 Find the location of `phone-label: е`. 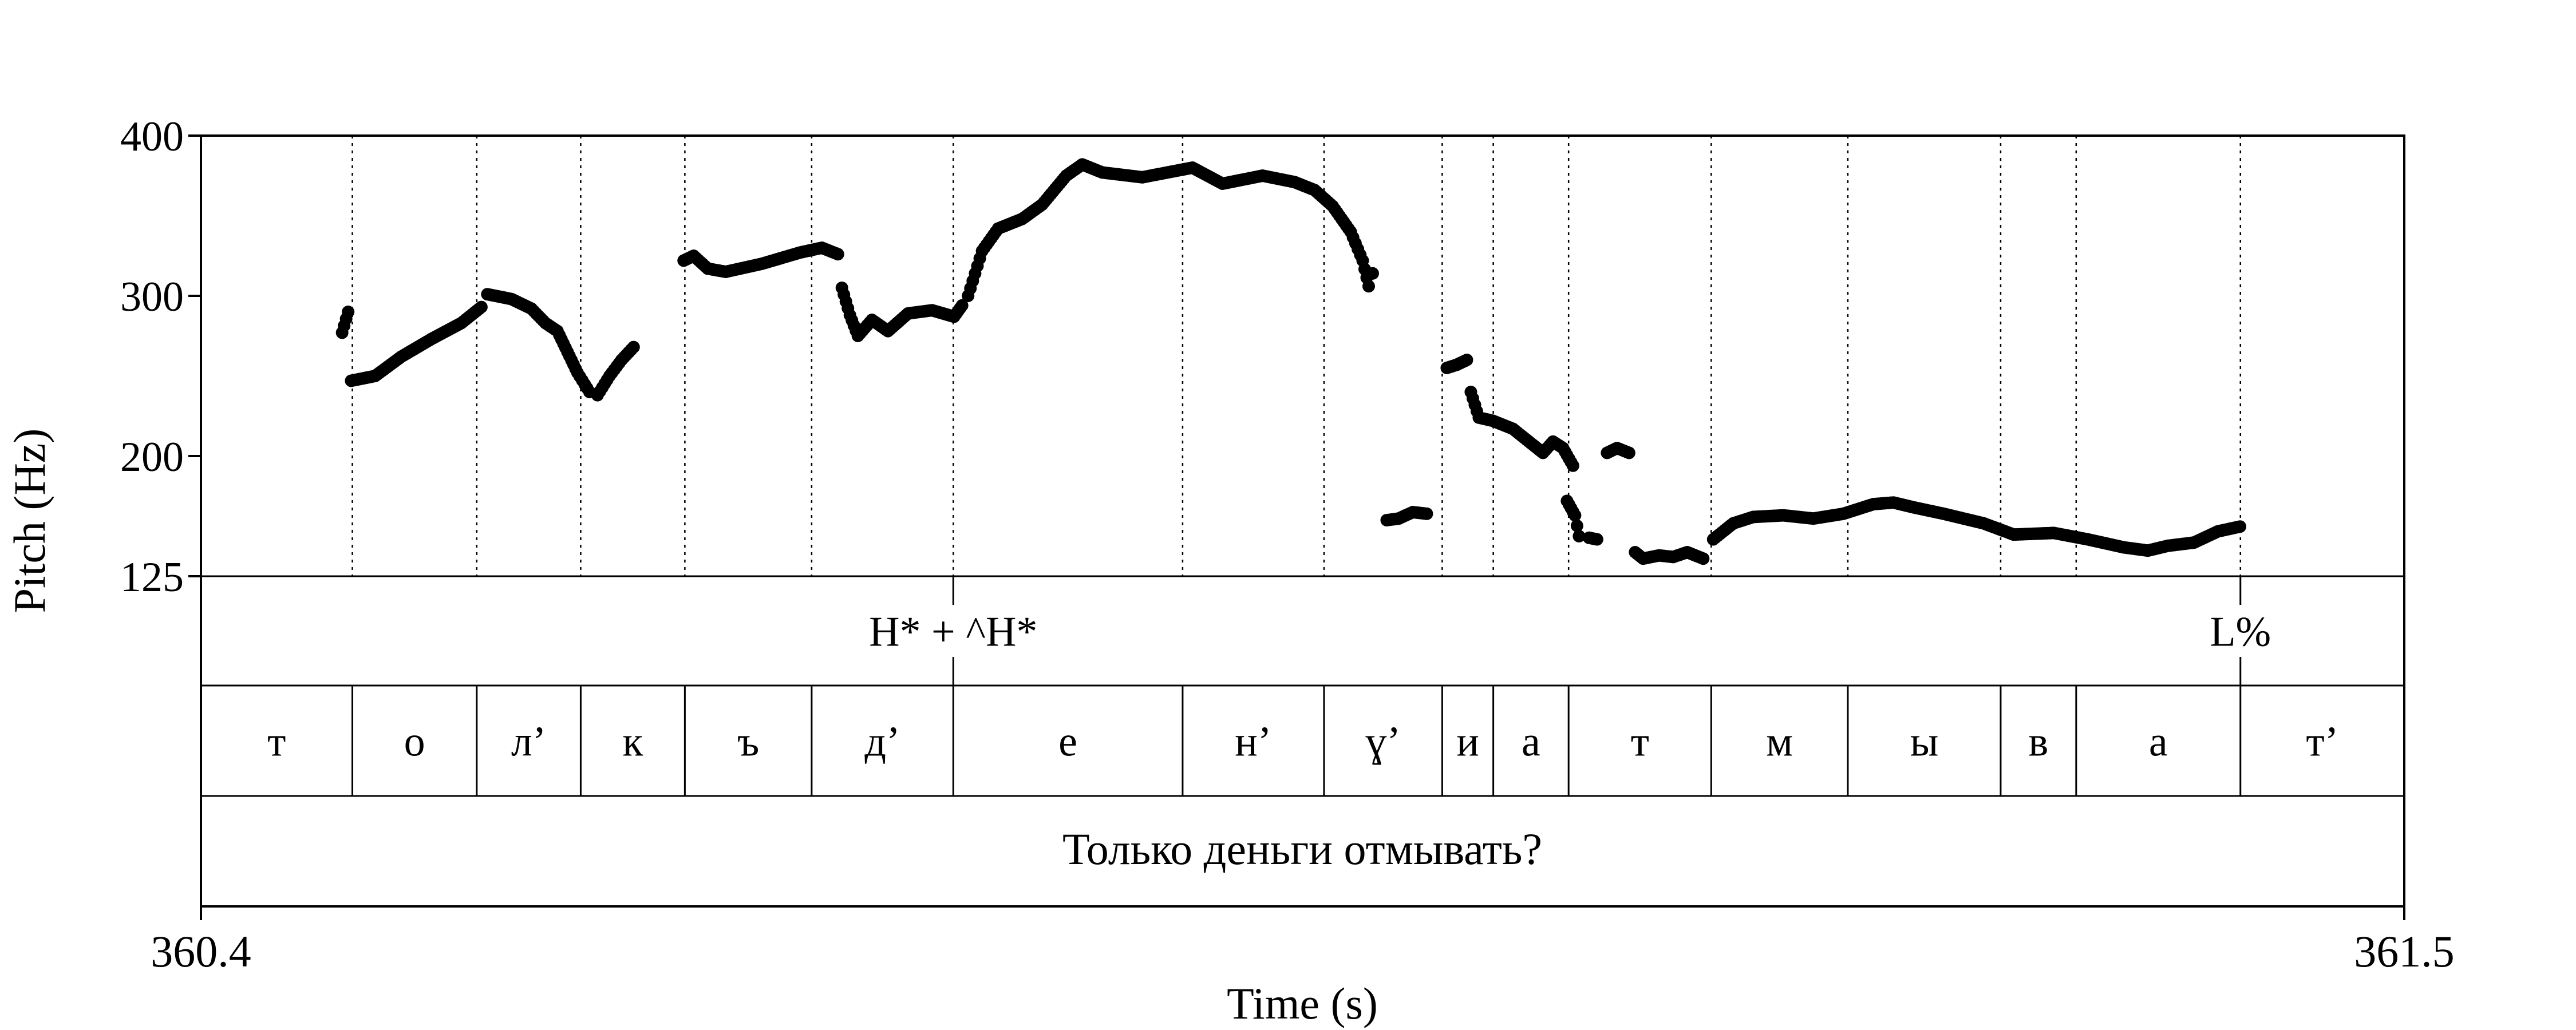

phone-label: е is located at coordinates (1067, 742).